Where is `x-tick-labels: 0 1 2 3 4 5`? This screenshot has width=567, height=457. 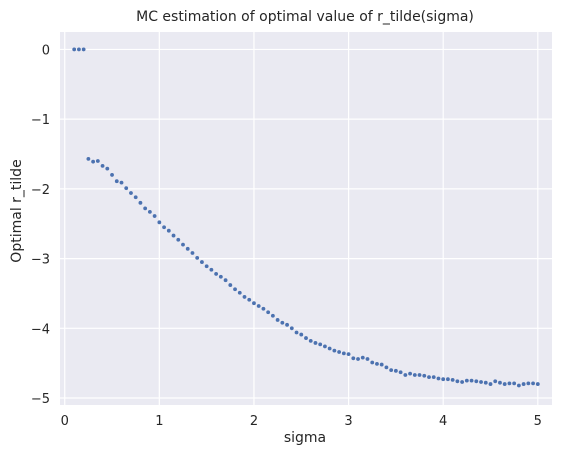
x-tick-labels: 0 1 2 3 4 5 is located at coordinates (301, 421).